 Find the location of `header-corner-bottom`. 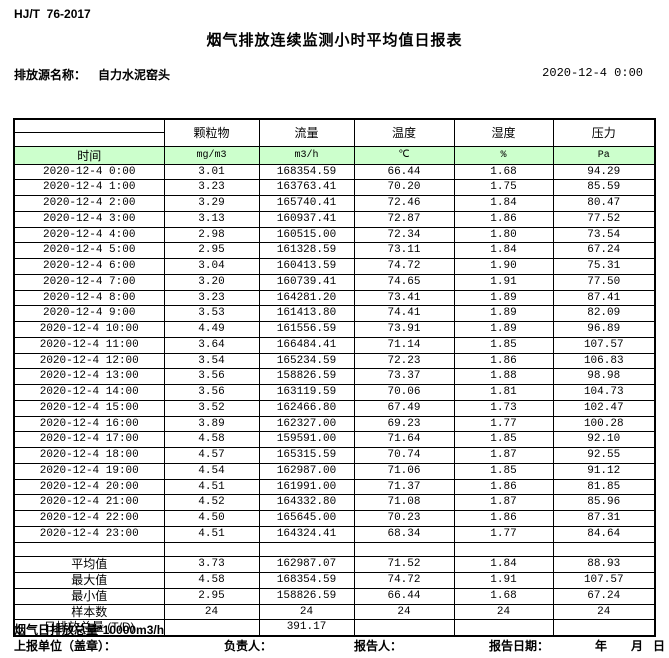

header-corner-bottom is located at coordinates (89, 139).